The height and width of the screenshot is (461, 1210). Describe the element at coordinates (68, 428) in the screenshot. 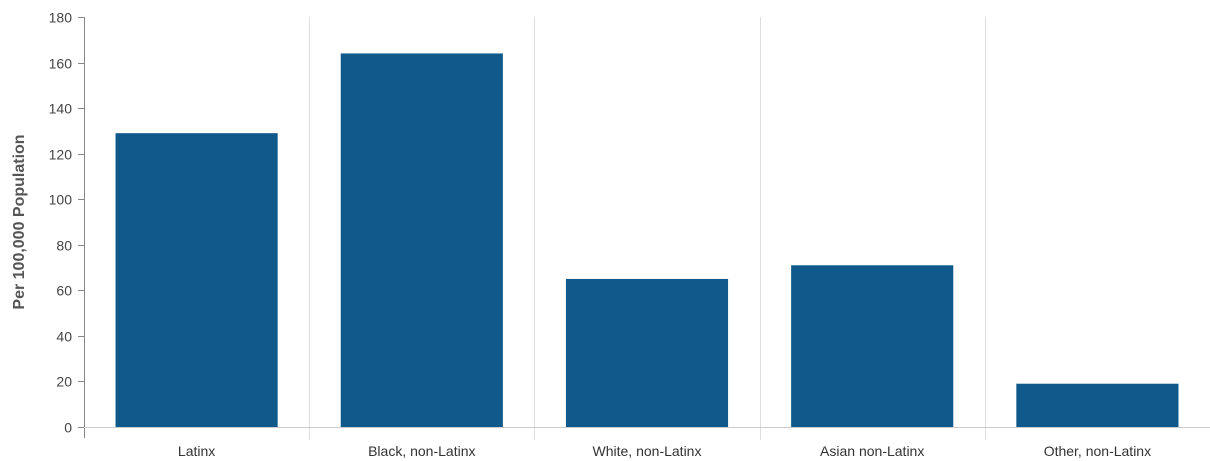

I see `y-tick-label: 0` at that location.